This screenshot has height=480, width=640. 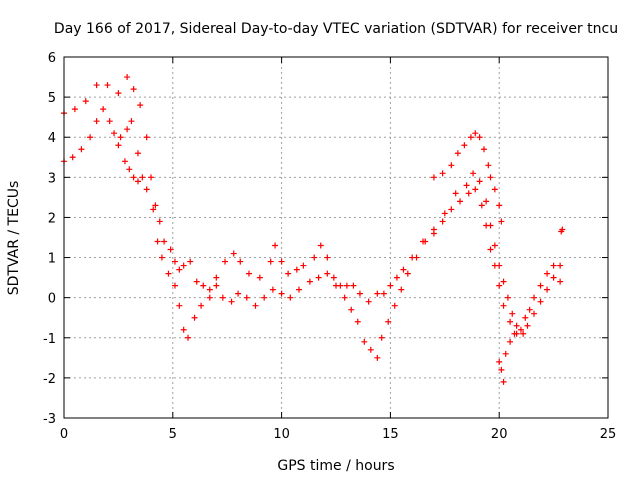 I want to click on y-tick-label: 0, so click(x=52, y=299).